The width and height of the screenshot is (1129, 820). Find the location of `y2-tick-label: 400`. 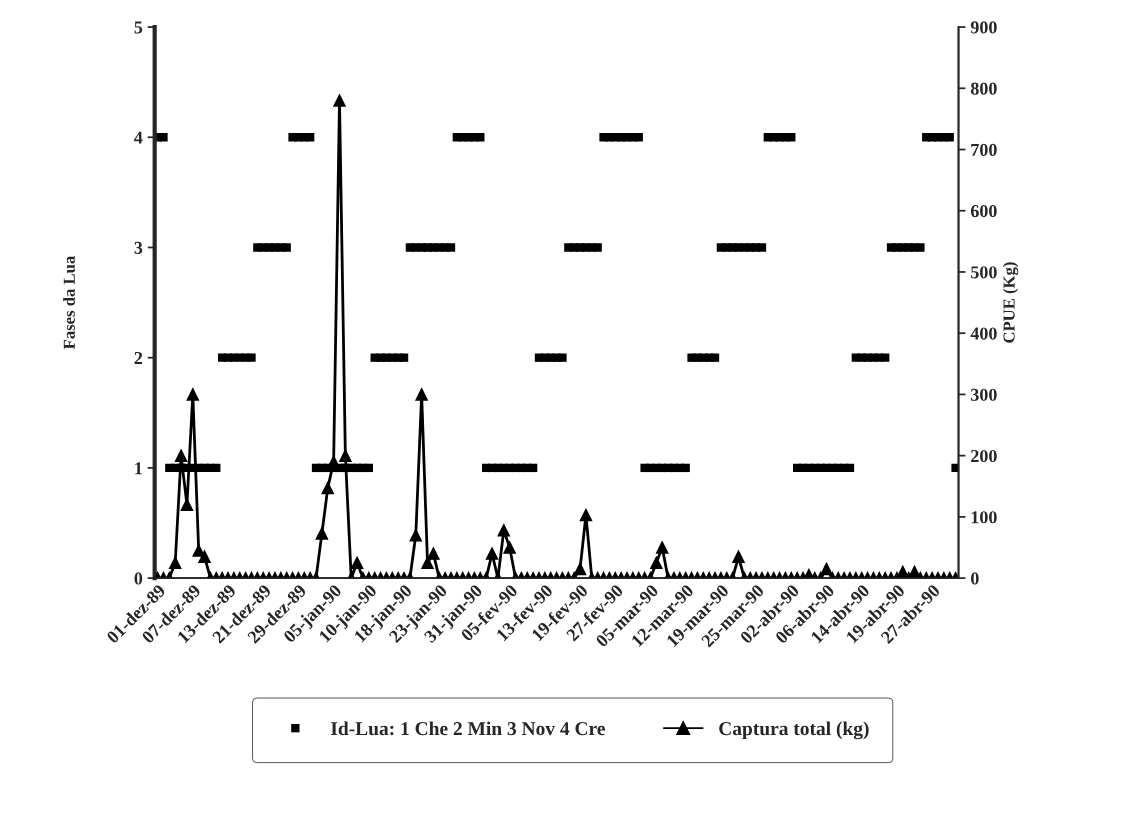

y2-tick-label: 400 is located at coordinates (983, 333).